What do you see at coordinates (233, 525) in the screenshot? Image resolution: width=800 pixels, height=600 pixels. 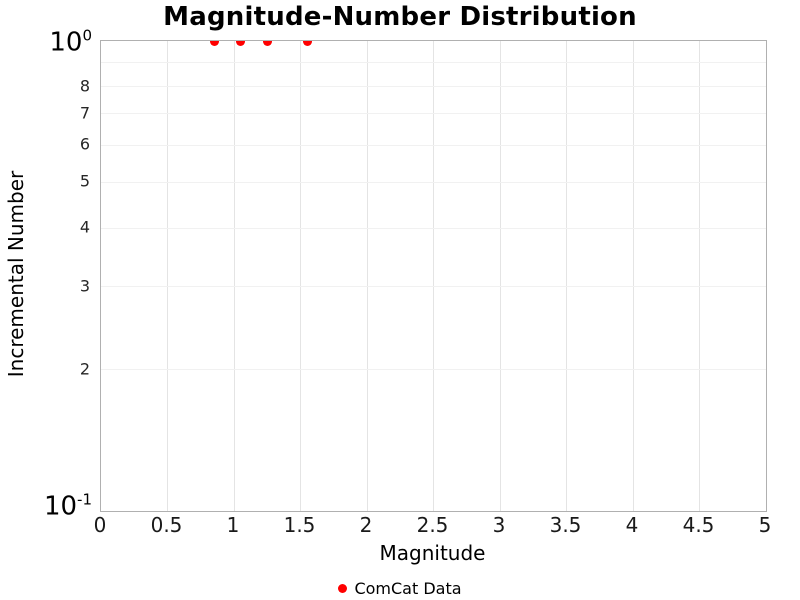 I see `x-tick-label: 1` at bounding box center [233, 525].